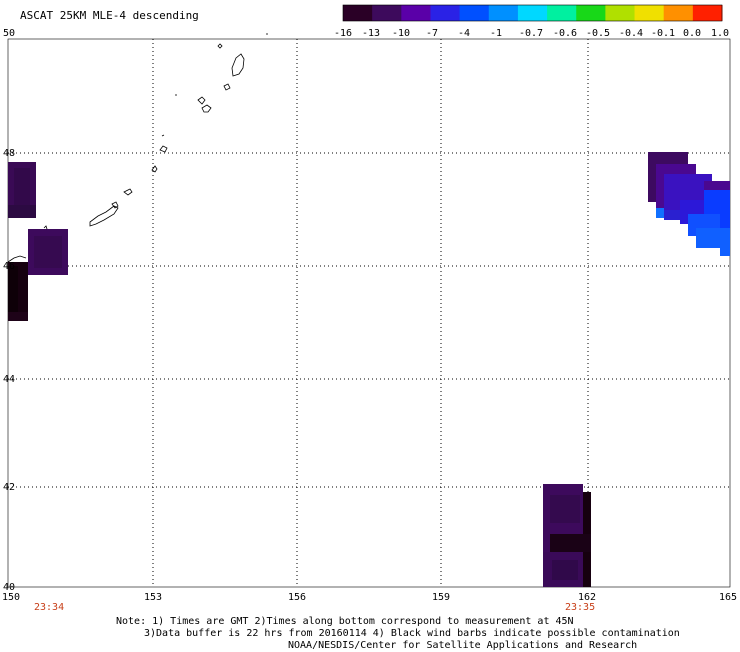 The height and width of the screenshot is (652, 740). What do you see at coordinates (137, 148) in the screenshot?
I see `coastline` at bounding box center [137, 148].